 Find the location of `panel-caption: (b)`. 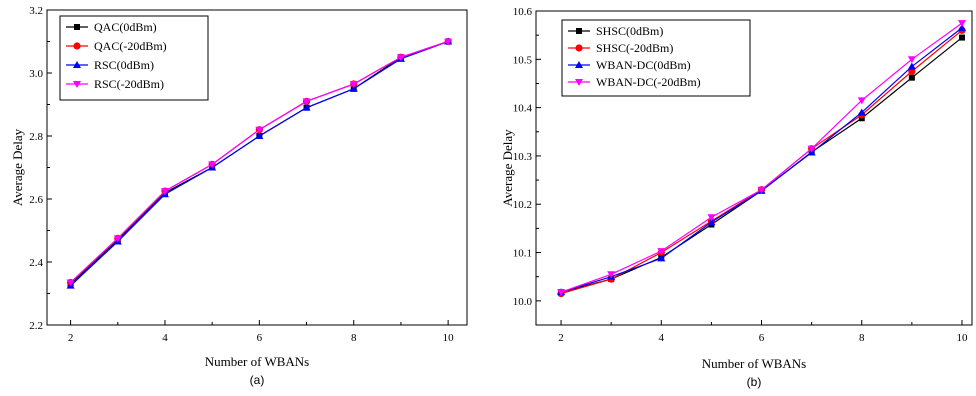

panel-caption: (b) is located at coordinates (754, 382).